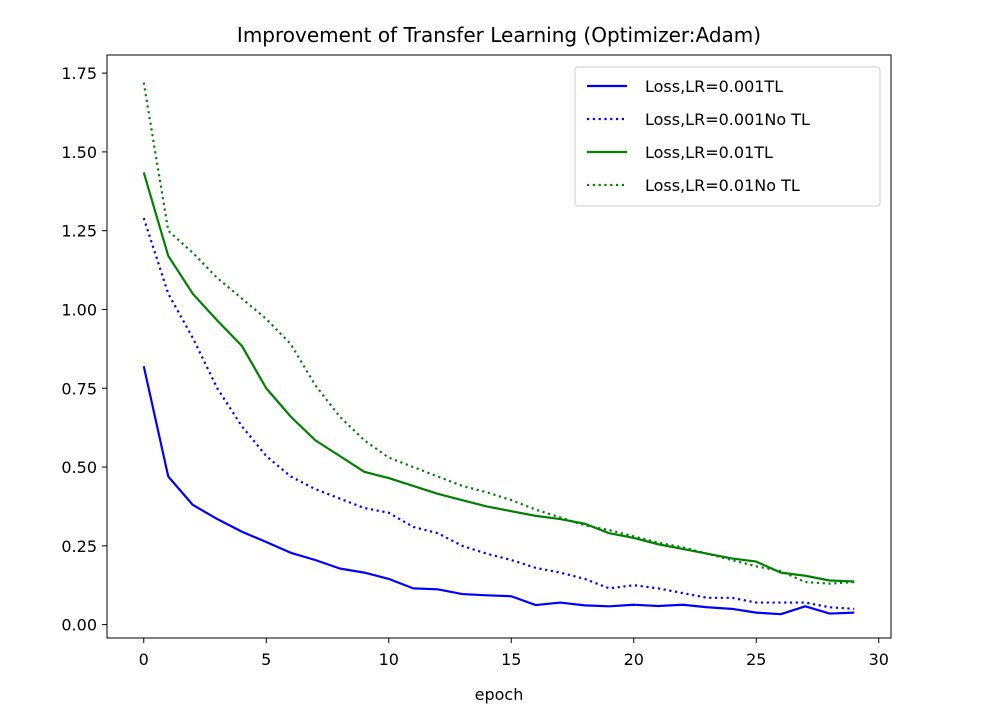 The height and width of the screenshot is (727, 986). I want to click on y-tick-label: 0.00, so click(79, 625).